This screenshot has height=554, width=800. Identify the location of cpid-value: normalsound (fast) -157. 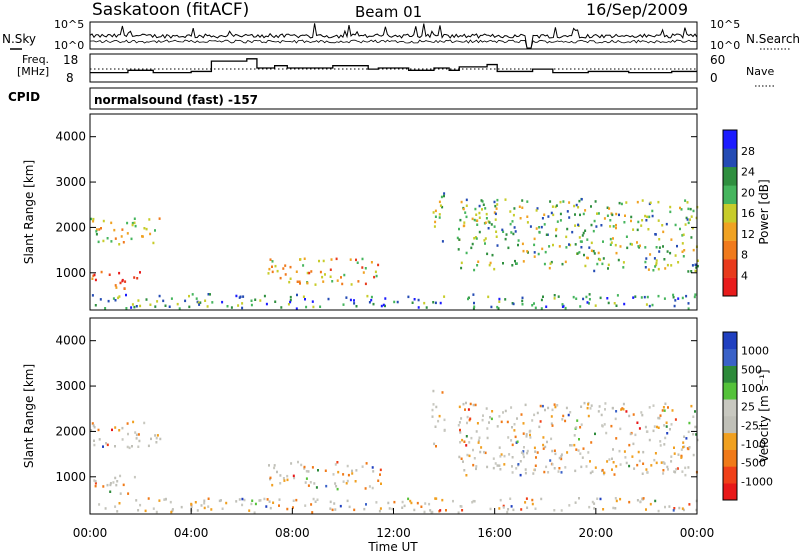
(176, 100).